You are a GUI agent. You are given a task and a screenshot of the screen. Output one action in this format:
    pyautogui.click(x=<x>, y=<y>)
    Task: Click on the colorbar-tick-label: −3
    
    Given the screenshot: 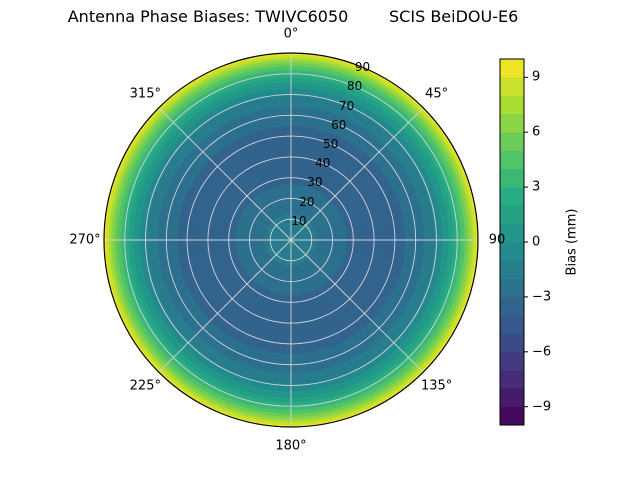 What is the action you would take?
    pyautogui.click(x=542, y=297)
    